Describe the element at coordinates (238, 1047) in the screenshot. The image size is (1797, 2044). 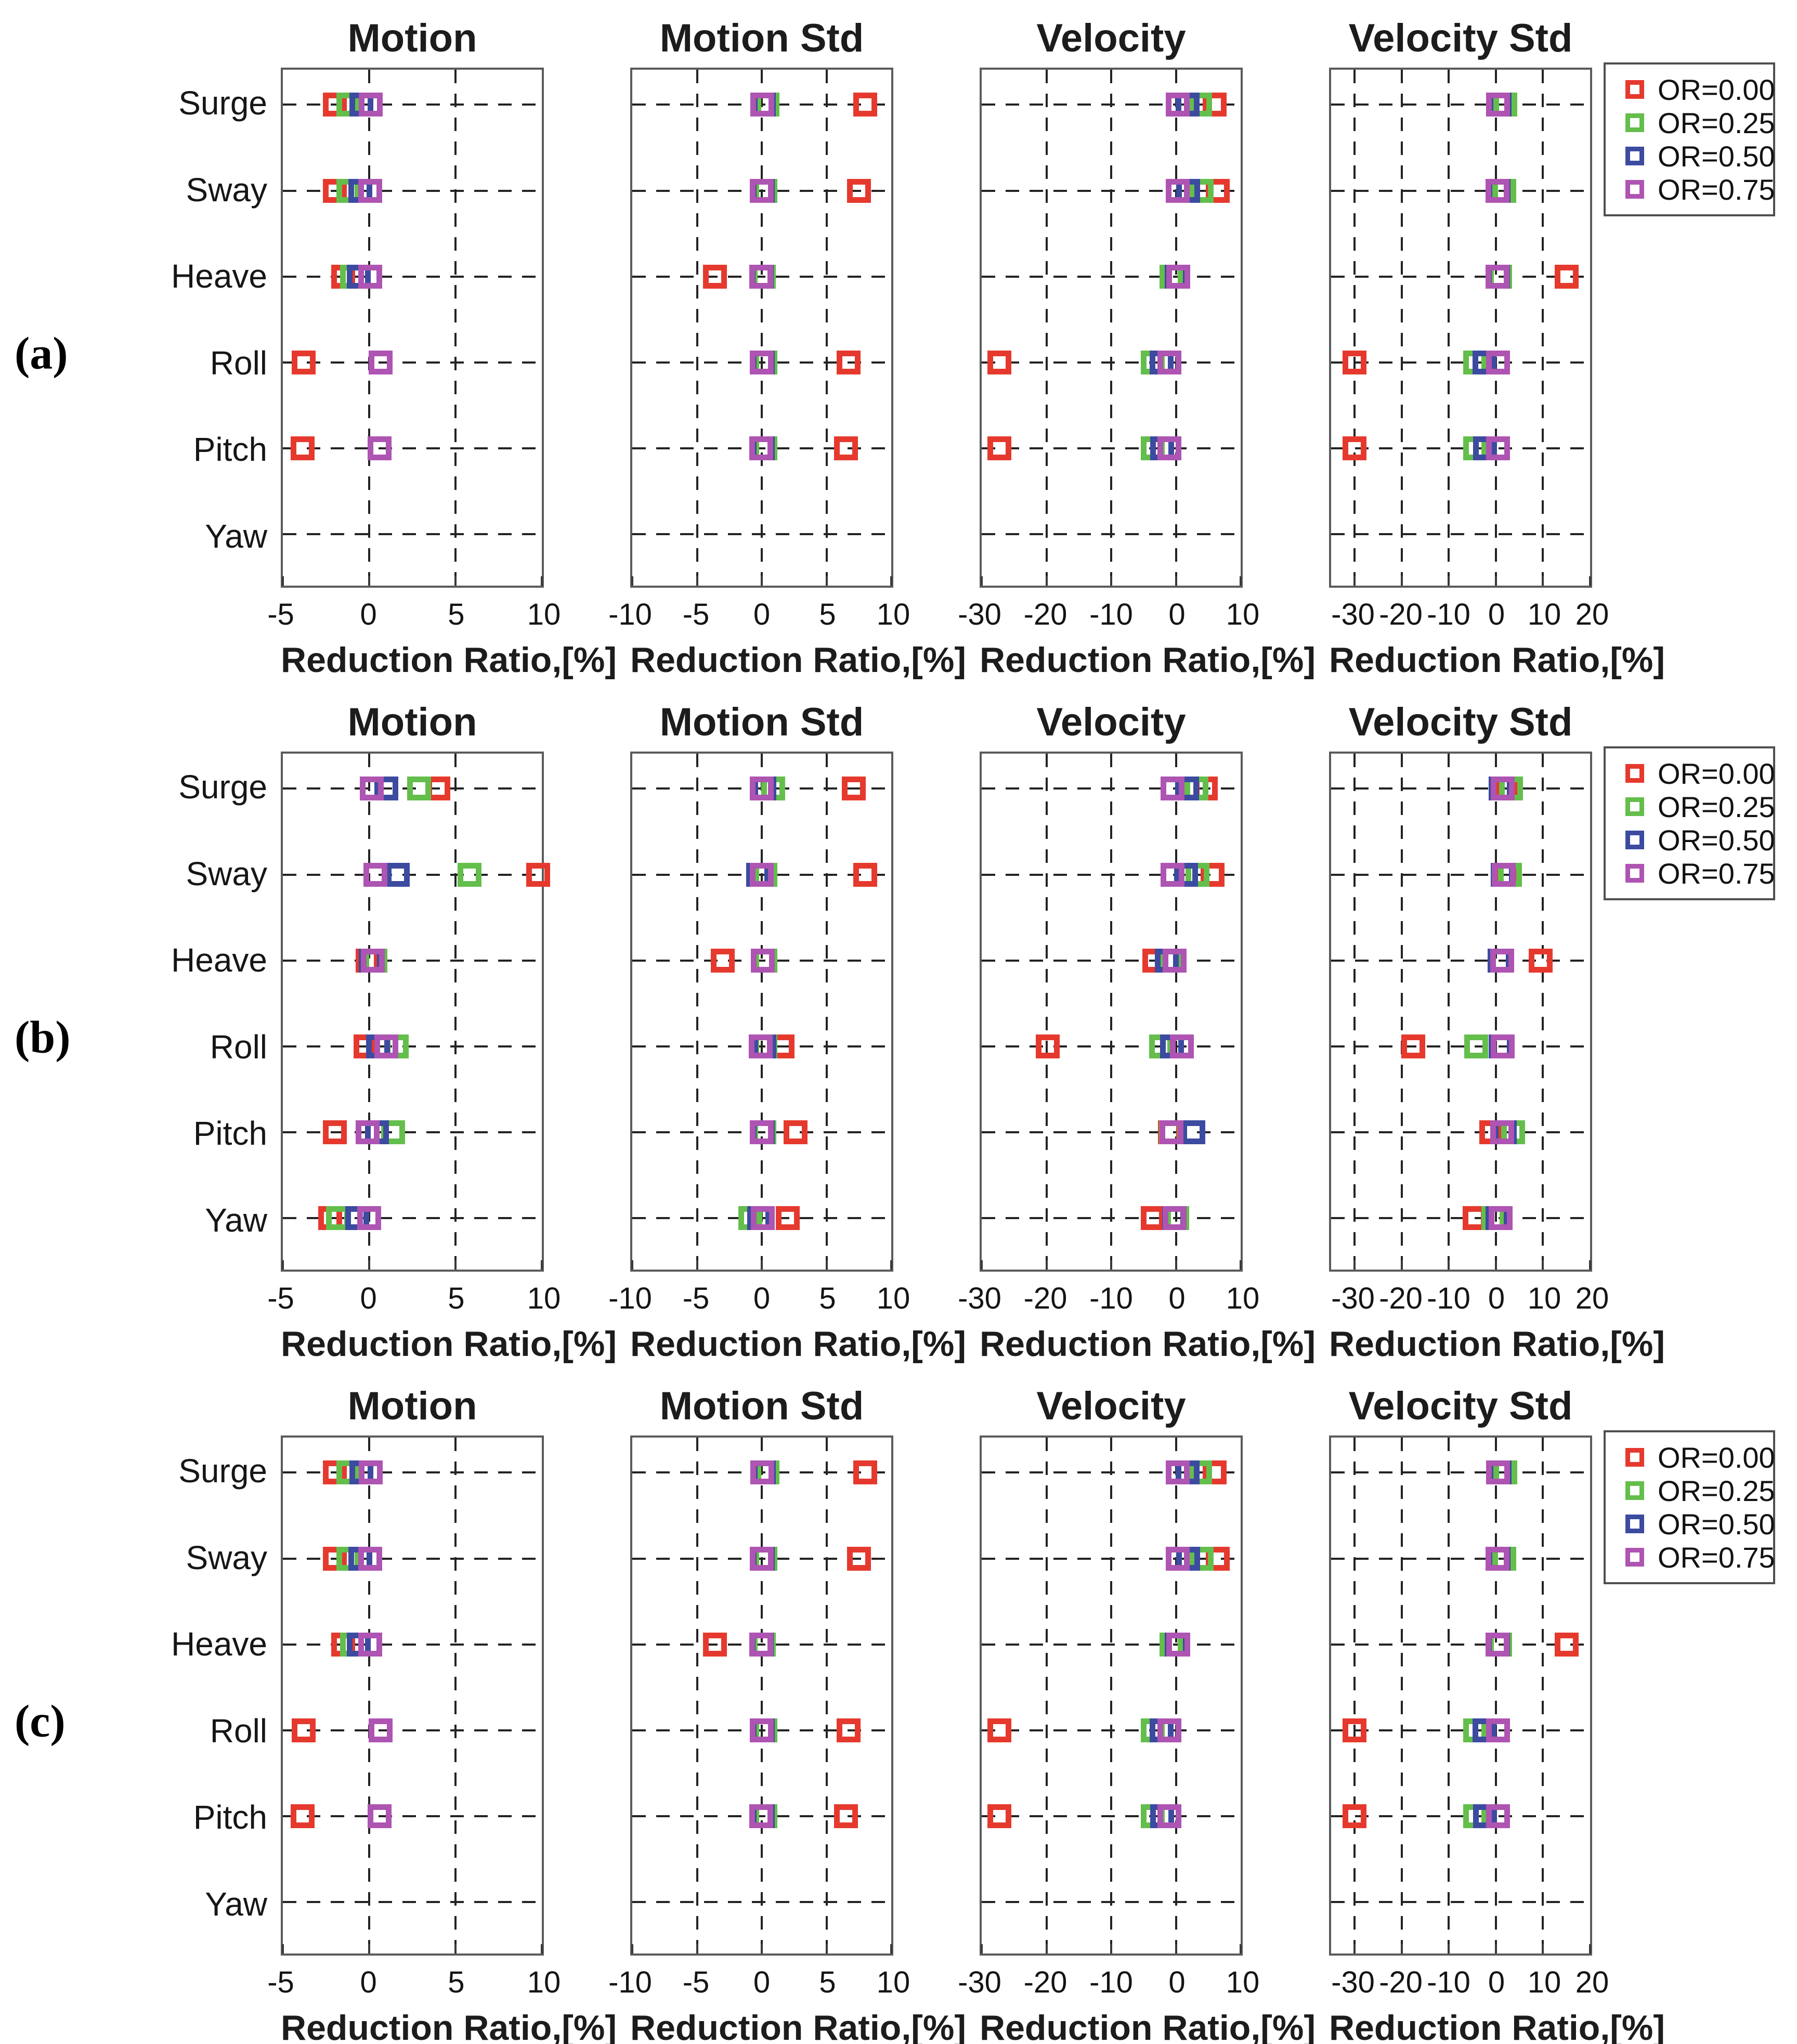
I see `category-label: Roll` at that location.